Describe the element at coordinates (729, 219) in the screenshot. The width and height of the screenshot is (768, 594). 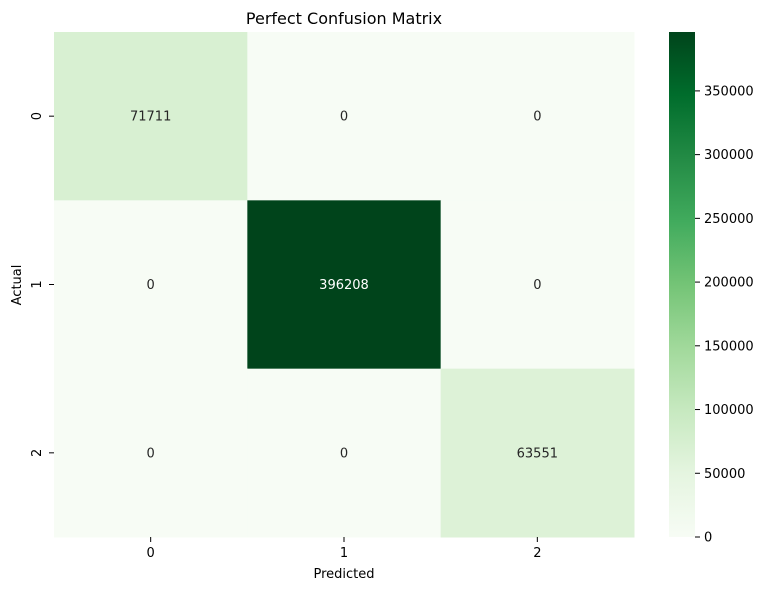
I see `colorbar-tick-label-5: 250000` at that location.